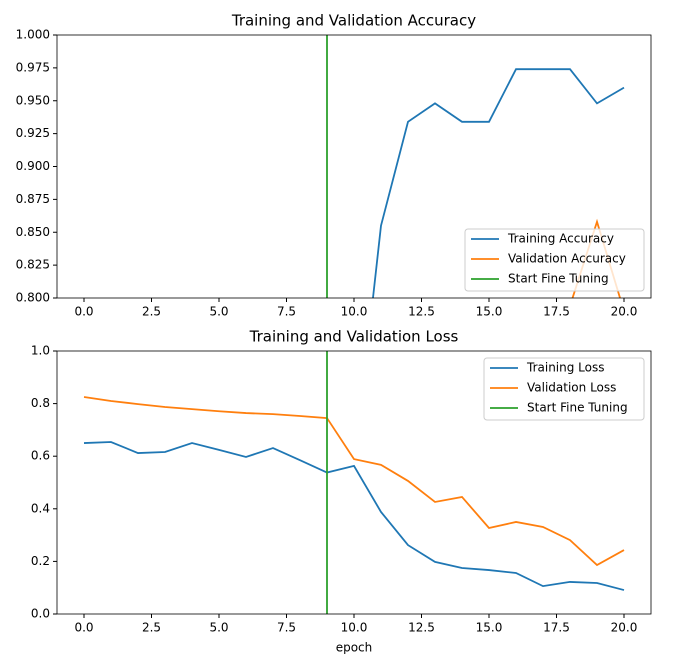 The width and height of the screenshot is (681, 662). Describe the element at coordinates (354, 648) in the screenshot. I see `x-axis-label: epoch` at that location.